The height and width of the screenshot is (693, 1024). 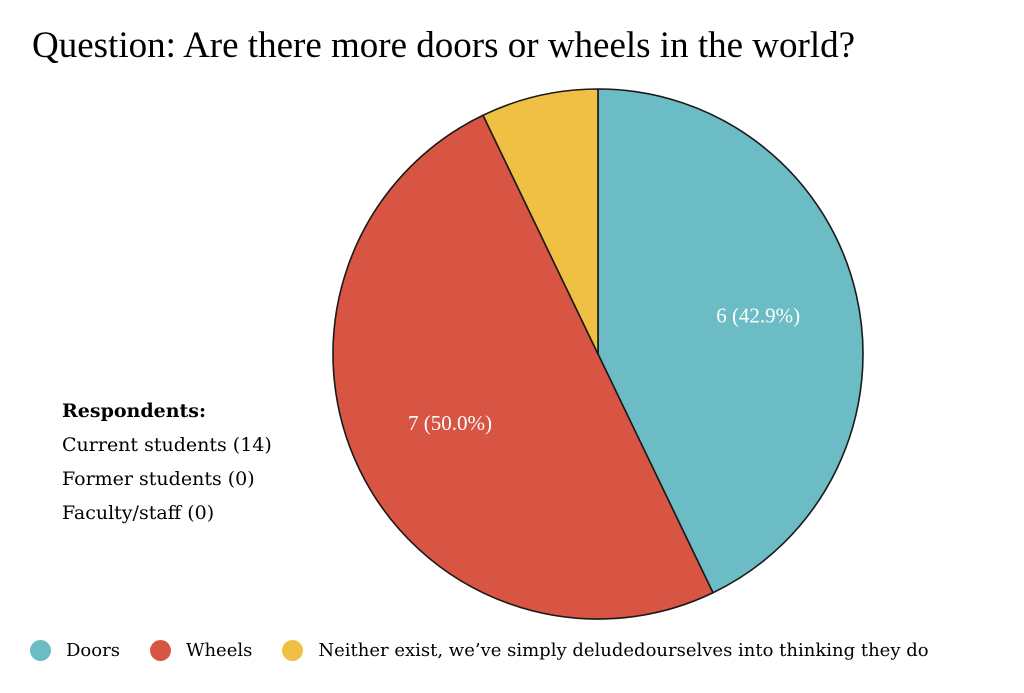 What do you see at coordinates (293, 650) in the screenshot?
I see `legend-swatch-neither` at bounding box center [293, 650].